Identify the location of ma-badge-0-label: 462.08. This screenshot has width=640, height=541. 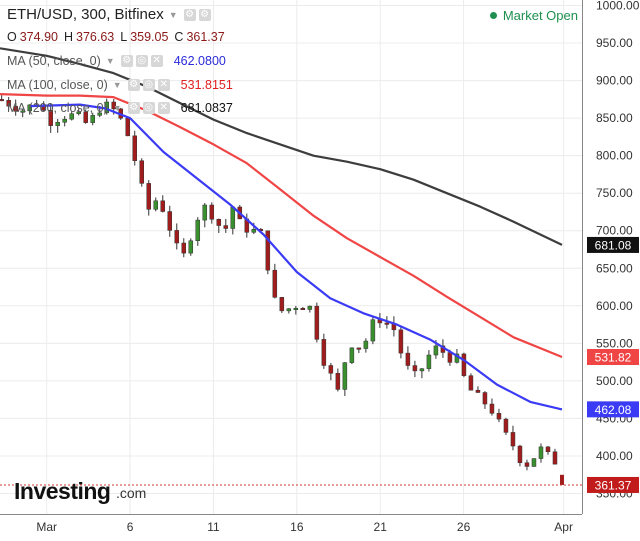
(613, 410).